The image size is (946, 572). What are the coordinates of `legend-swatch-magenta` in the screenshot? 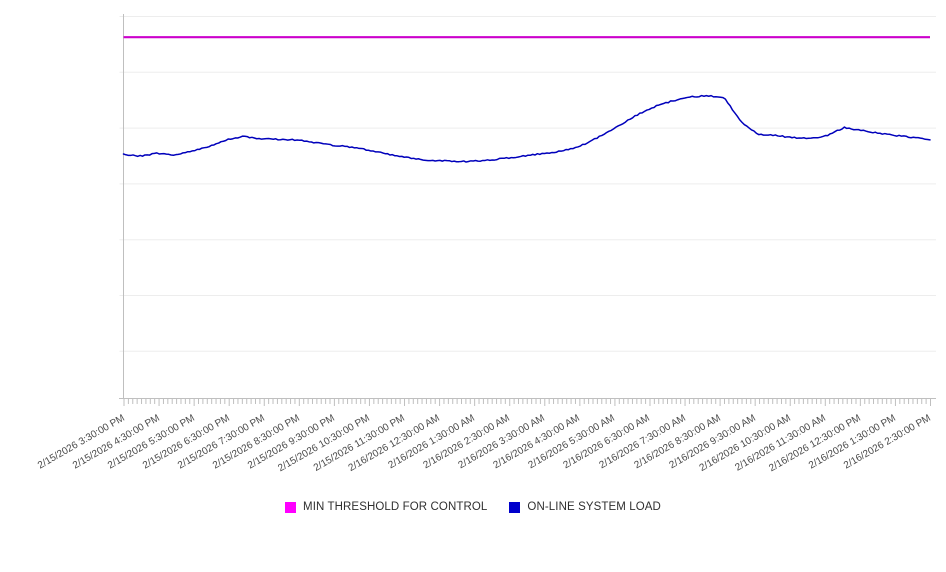 It's located at (291, 507).